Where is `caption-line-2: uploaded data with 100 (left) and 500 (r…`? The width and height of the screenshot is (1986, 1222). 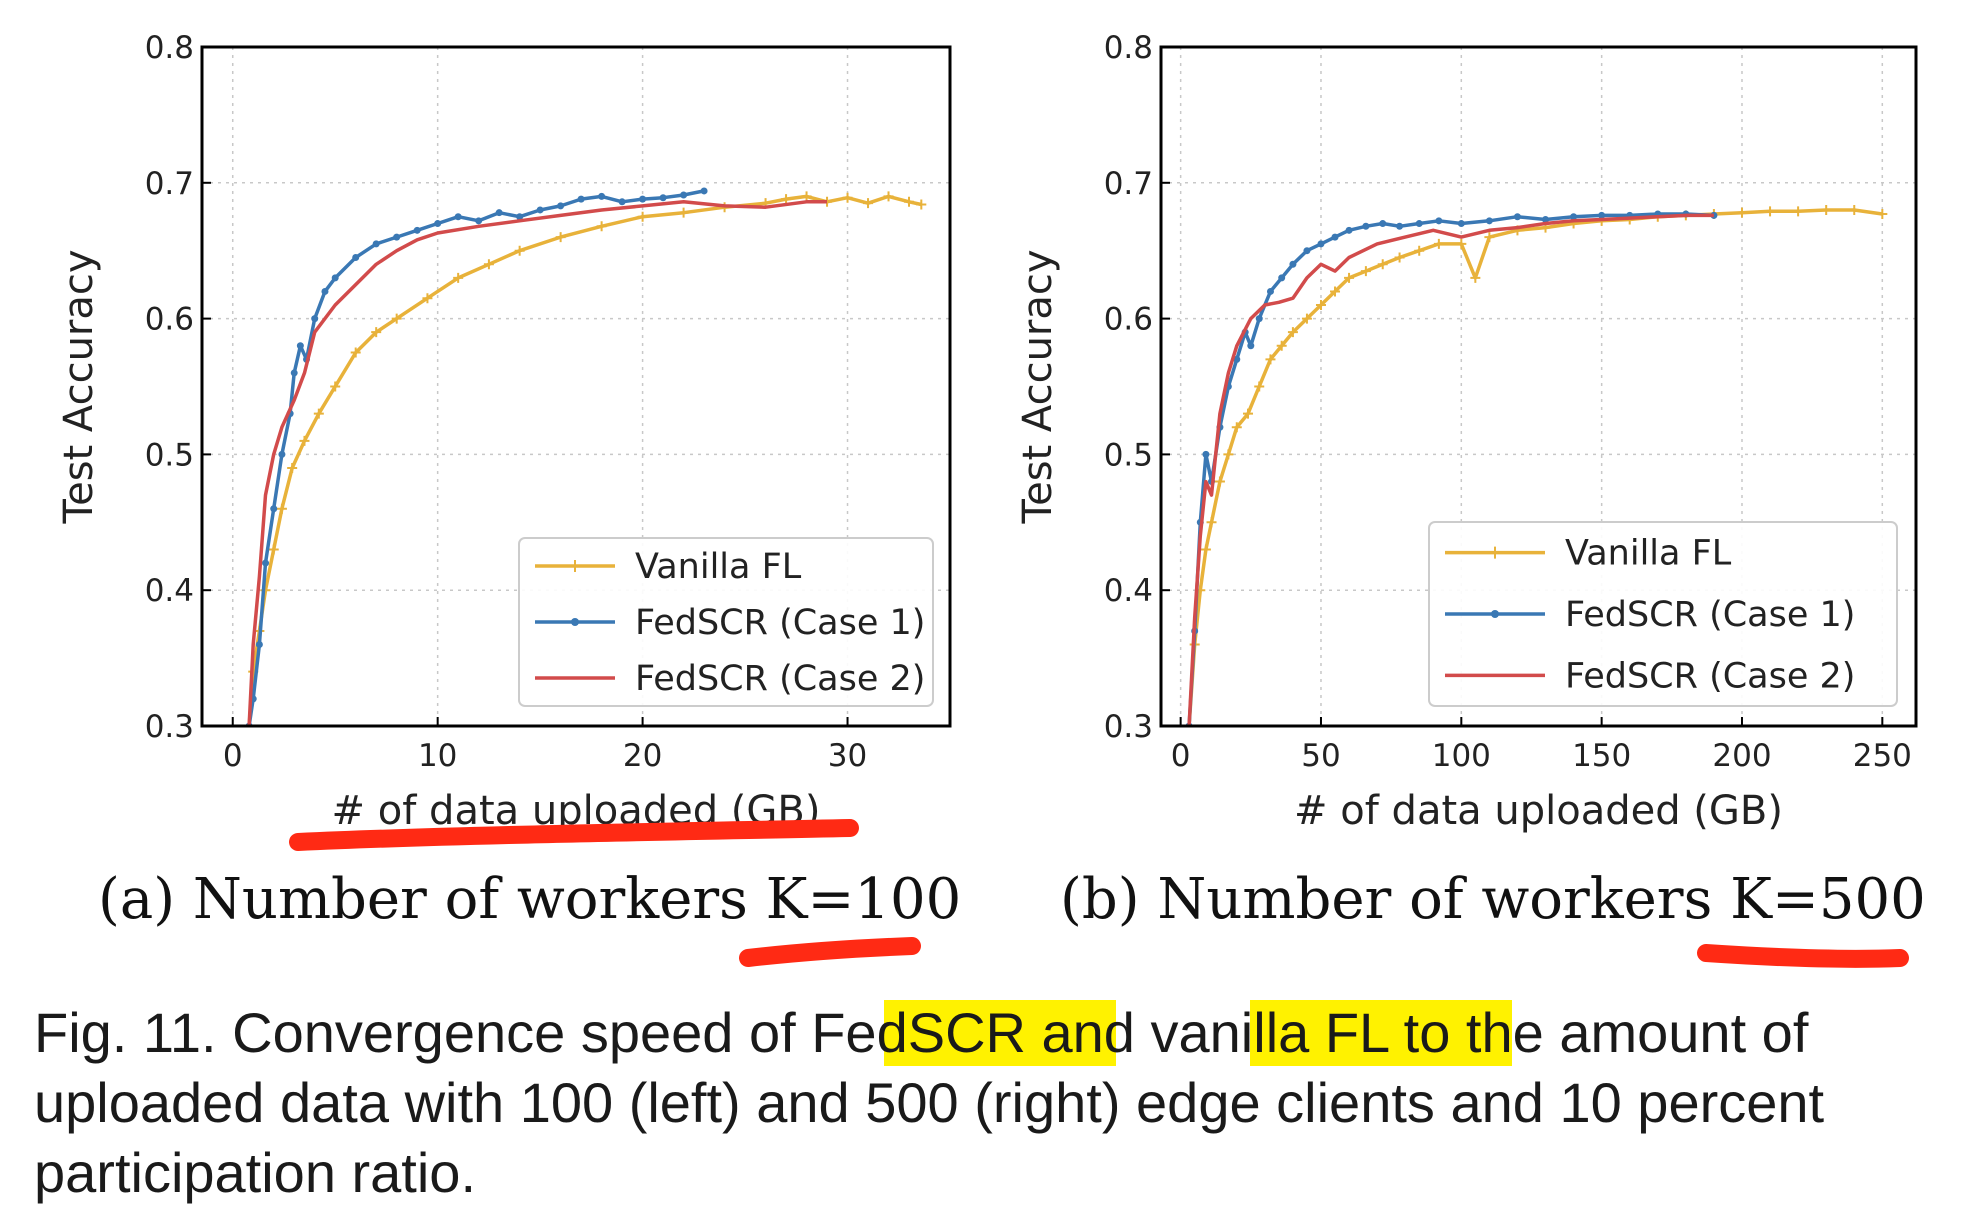 caption-line-2: uploaded data with 100 (left) and 500 (r… is located at coordinates (929, 1102).